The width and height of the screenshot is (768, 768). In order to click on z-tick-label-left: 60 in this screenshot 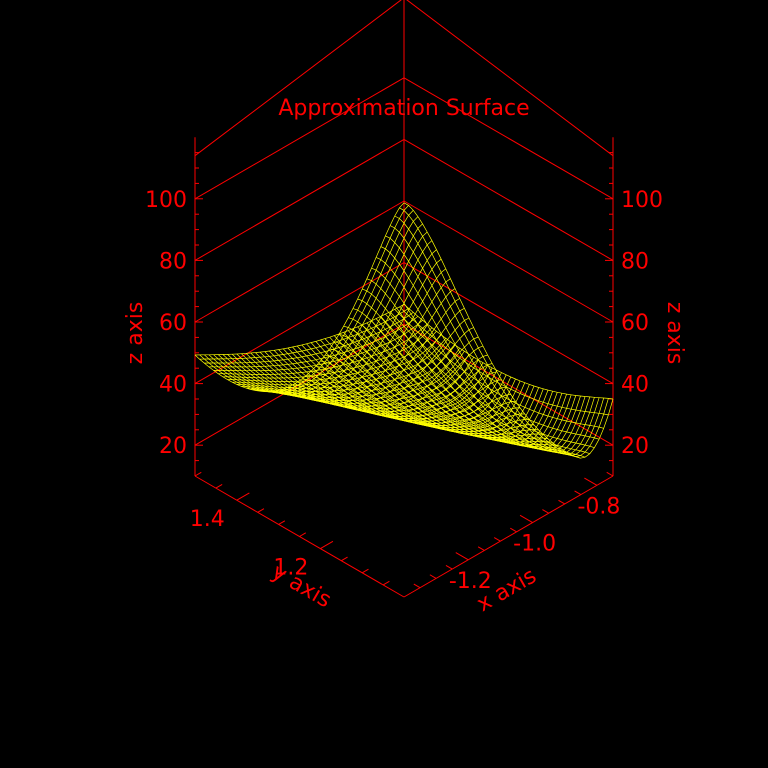, I will do `click(173, 323)`.